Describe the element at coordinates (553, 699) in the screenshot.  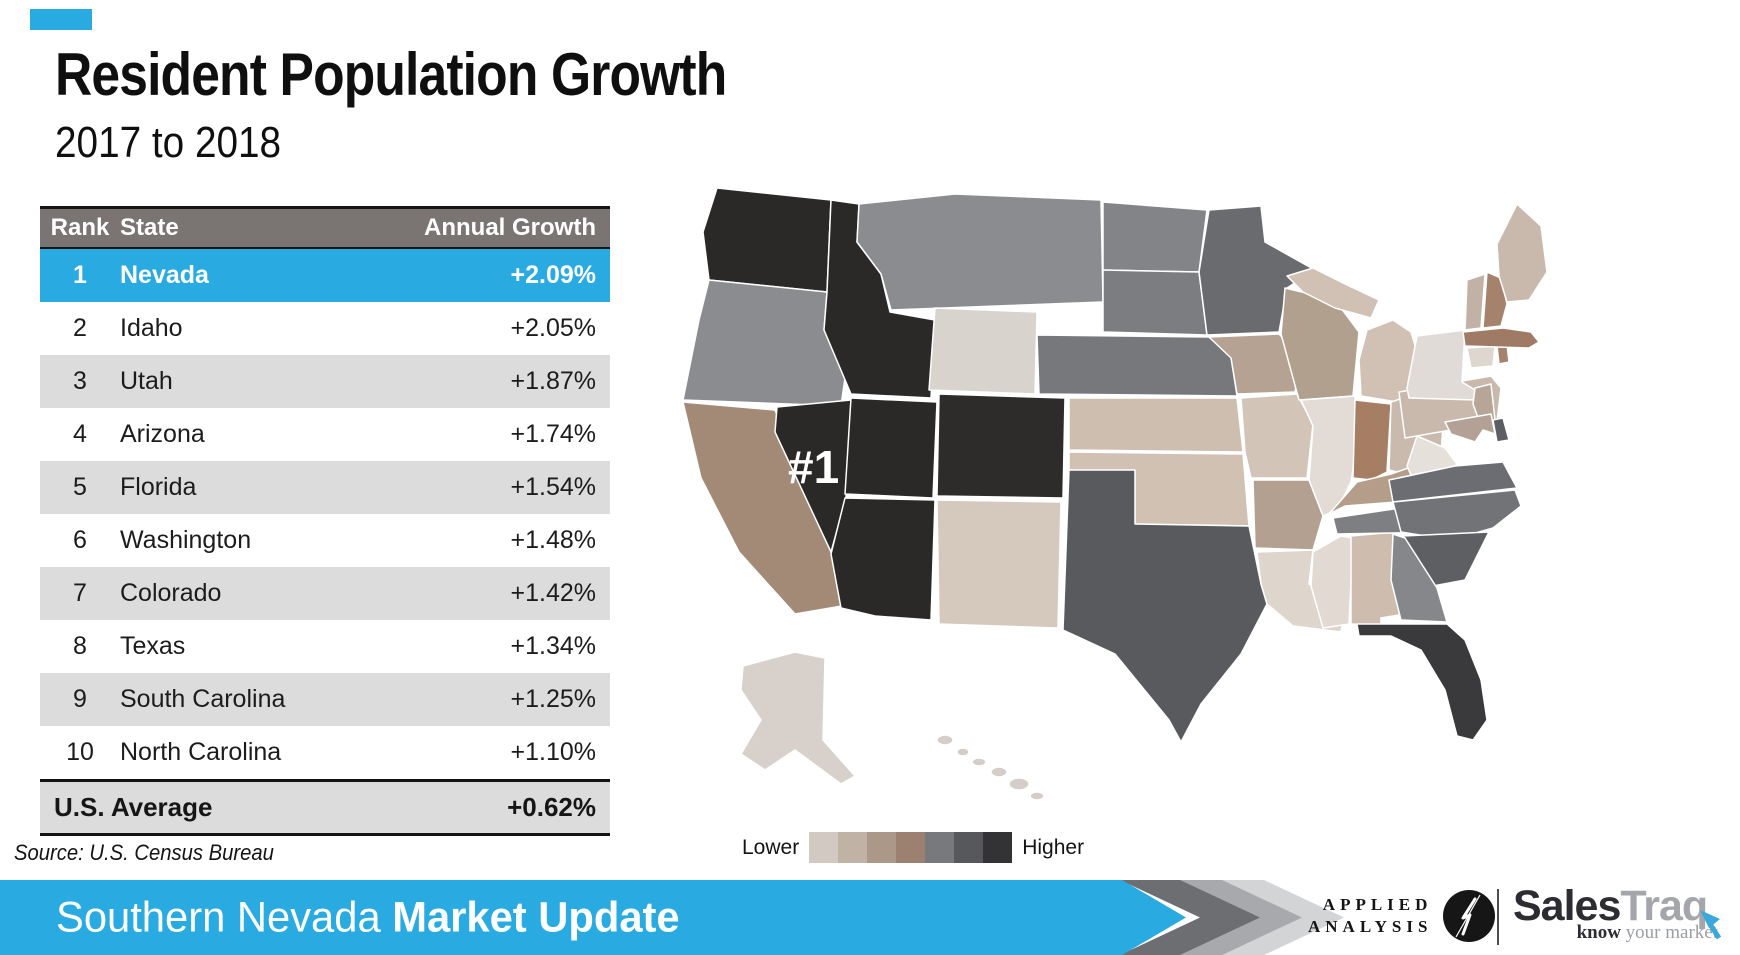
I see `row-growth: +1.25%` at that location.